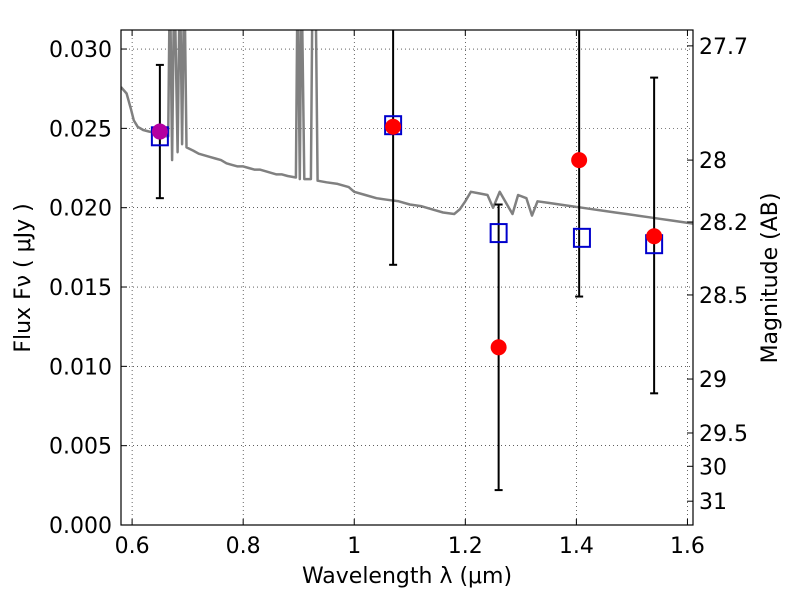 The image size is (800, 600). What do you see at coordinates (713, 161) in the screenshot?
I see `mag-tick-label: 28` at bounding box center [713, 161].